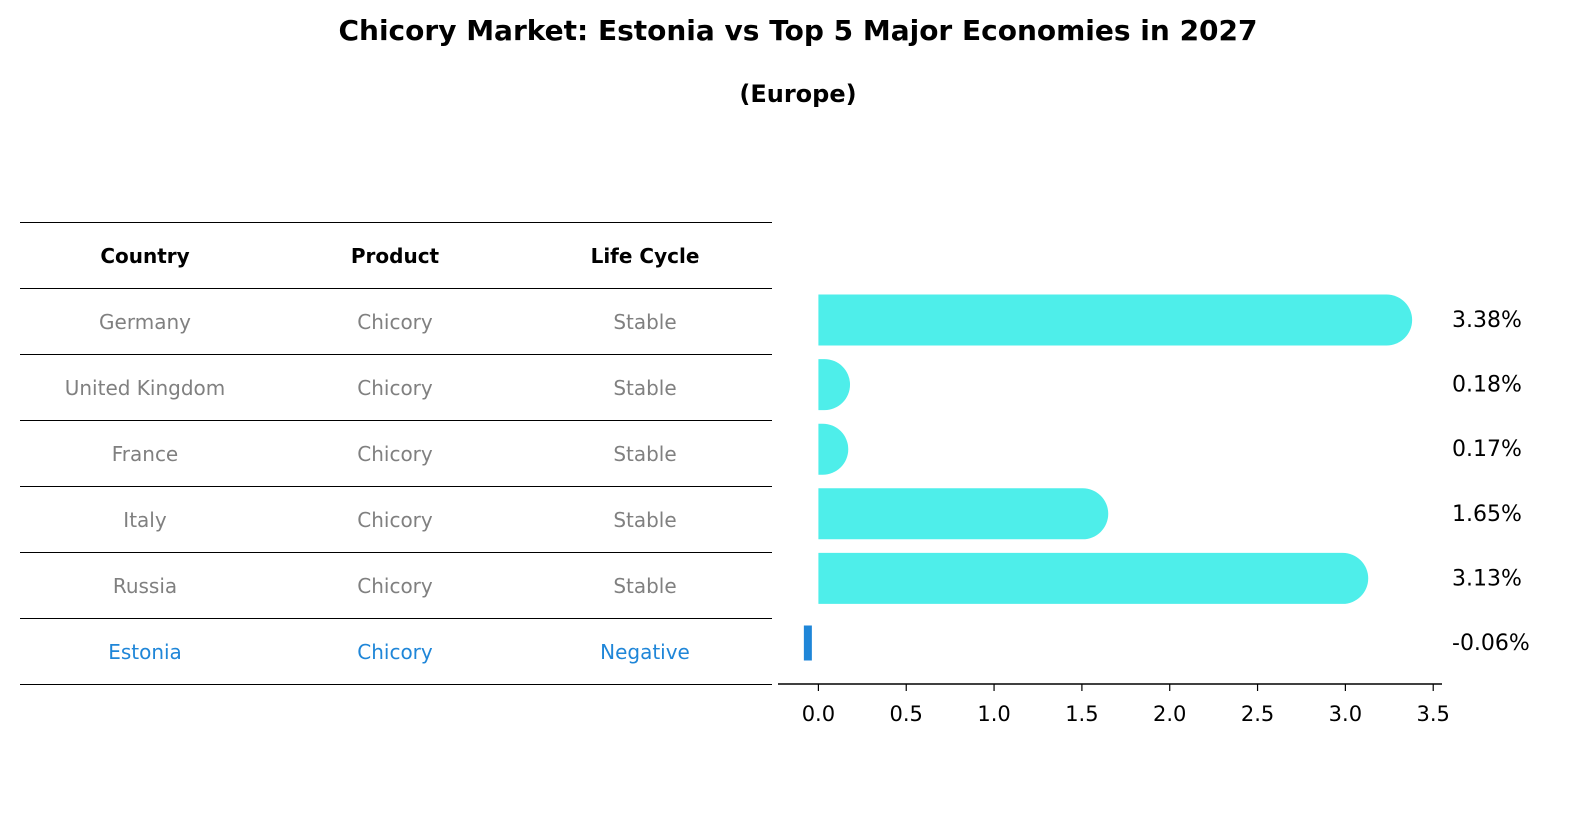 This screenshot has width=1596, height=823. What do you see at coordinates (145, 255) in the screenshot?
I see `header-country: Country` at bounding box center [145, 255].